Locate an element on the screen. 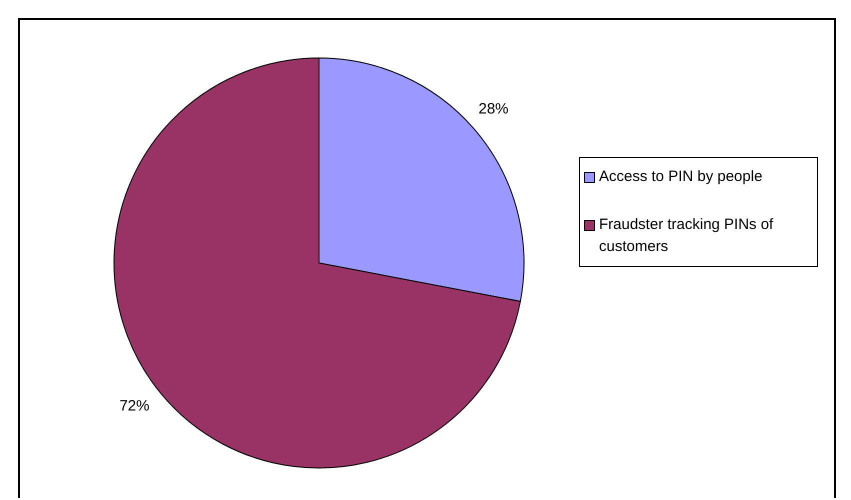  legend-label: Fraudster tracking PINs of customers is located at coordinates (686, 236).